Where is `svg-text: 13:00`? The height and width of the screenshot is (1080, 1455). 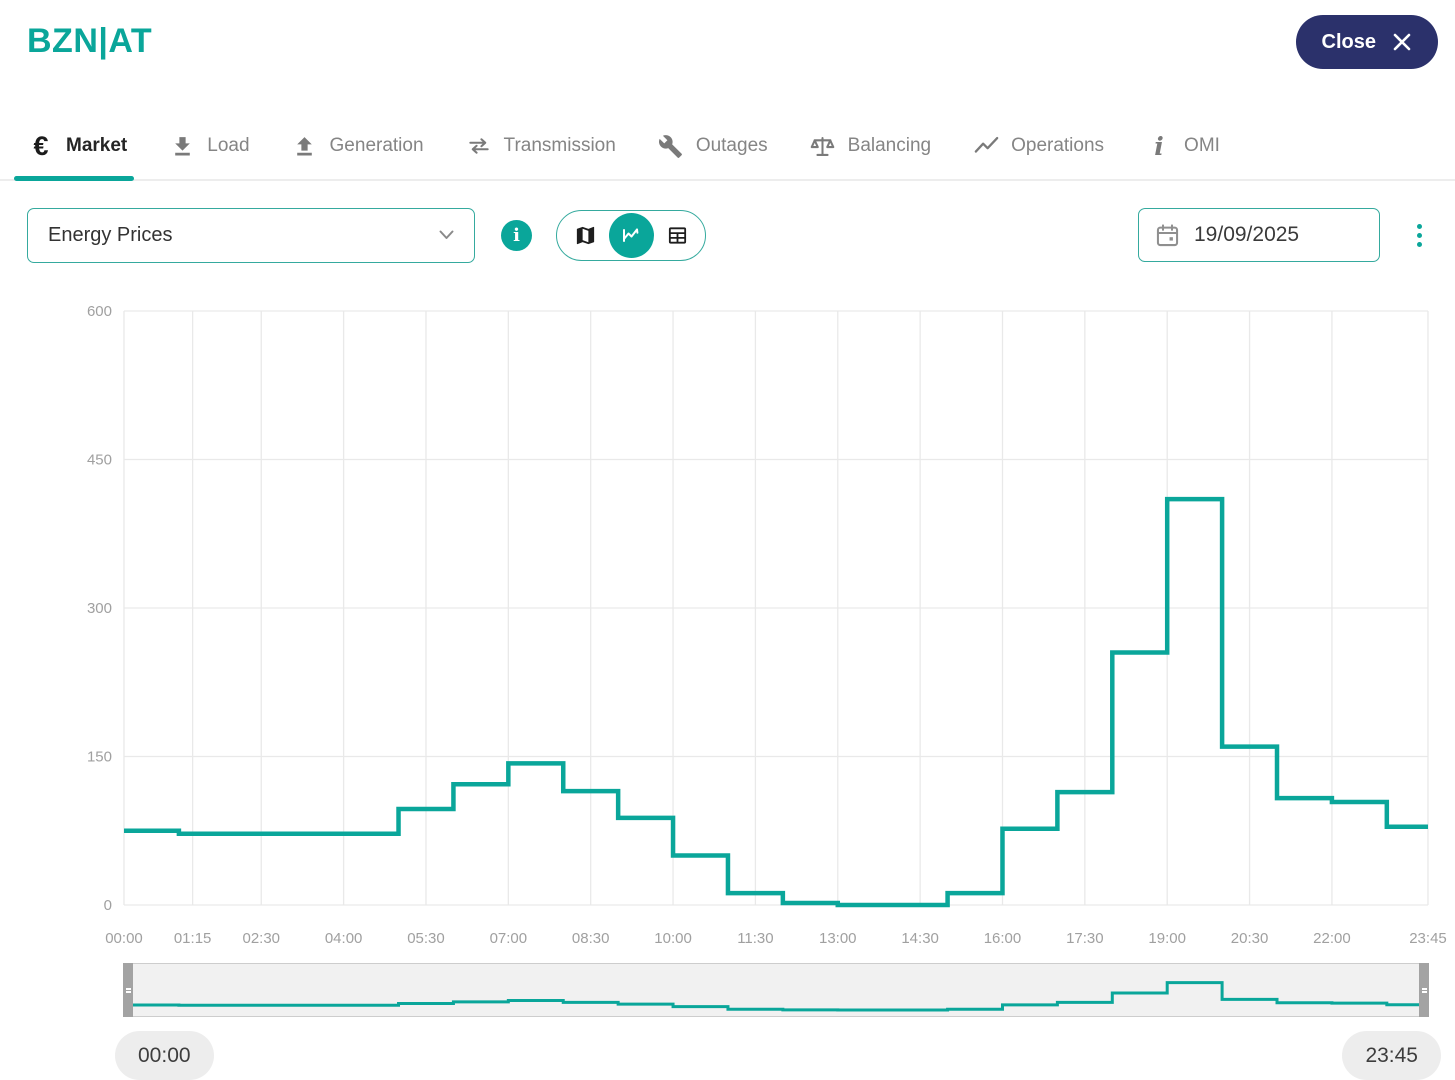
svg-text: 13:00 is located at coordinates (838, 938).